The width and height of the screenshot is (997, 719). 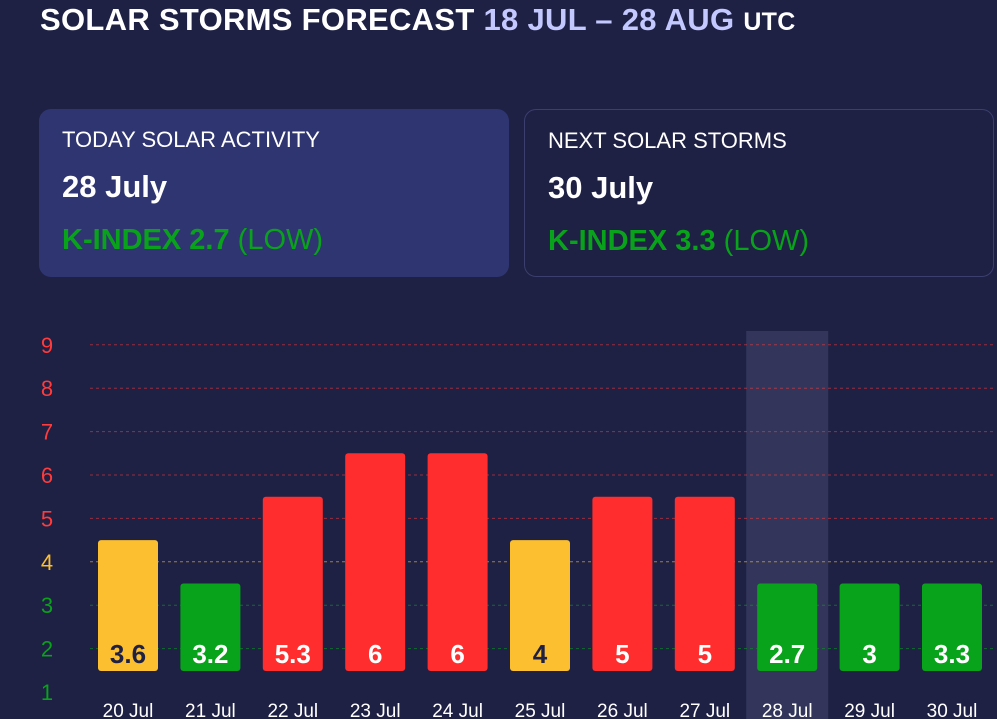 What do you see at coordinates (869, 654) in the screenshot?
I see `bar-value-label: 3` at bounding box center [869, 654].